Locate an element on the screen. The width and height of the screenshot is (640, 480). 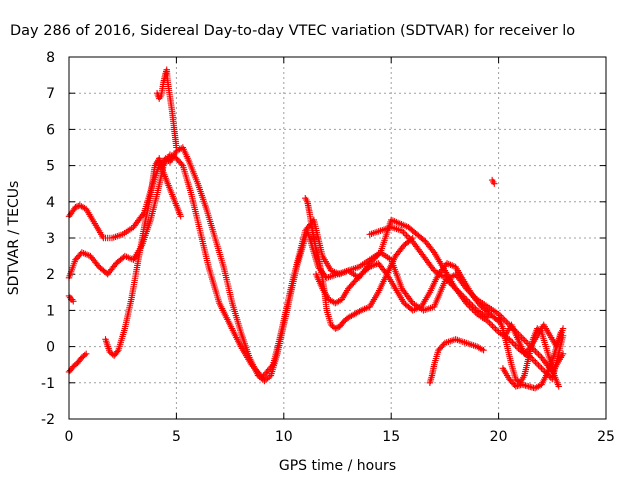
y-tick-label: 8 is located at coordinates (50, 58).